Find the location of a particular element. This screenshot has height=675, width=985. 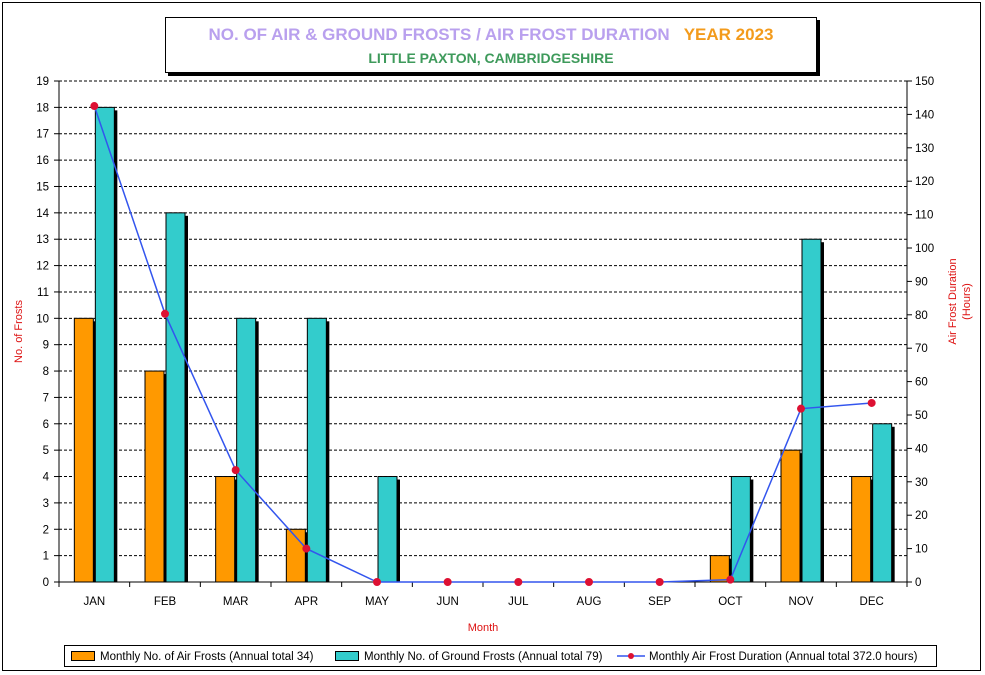

y2-tick-label: 0 is located at coordinates (918, 583).